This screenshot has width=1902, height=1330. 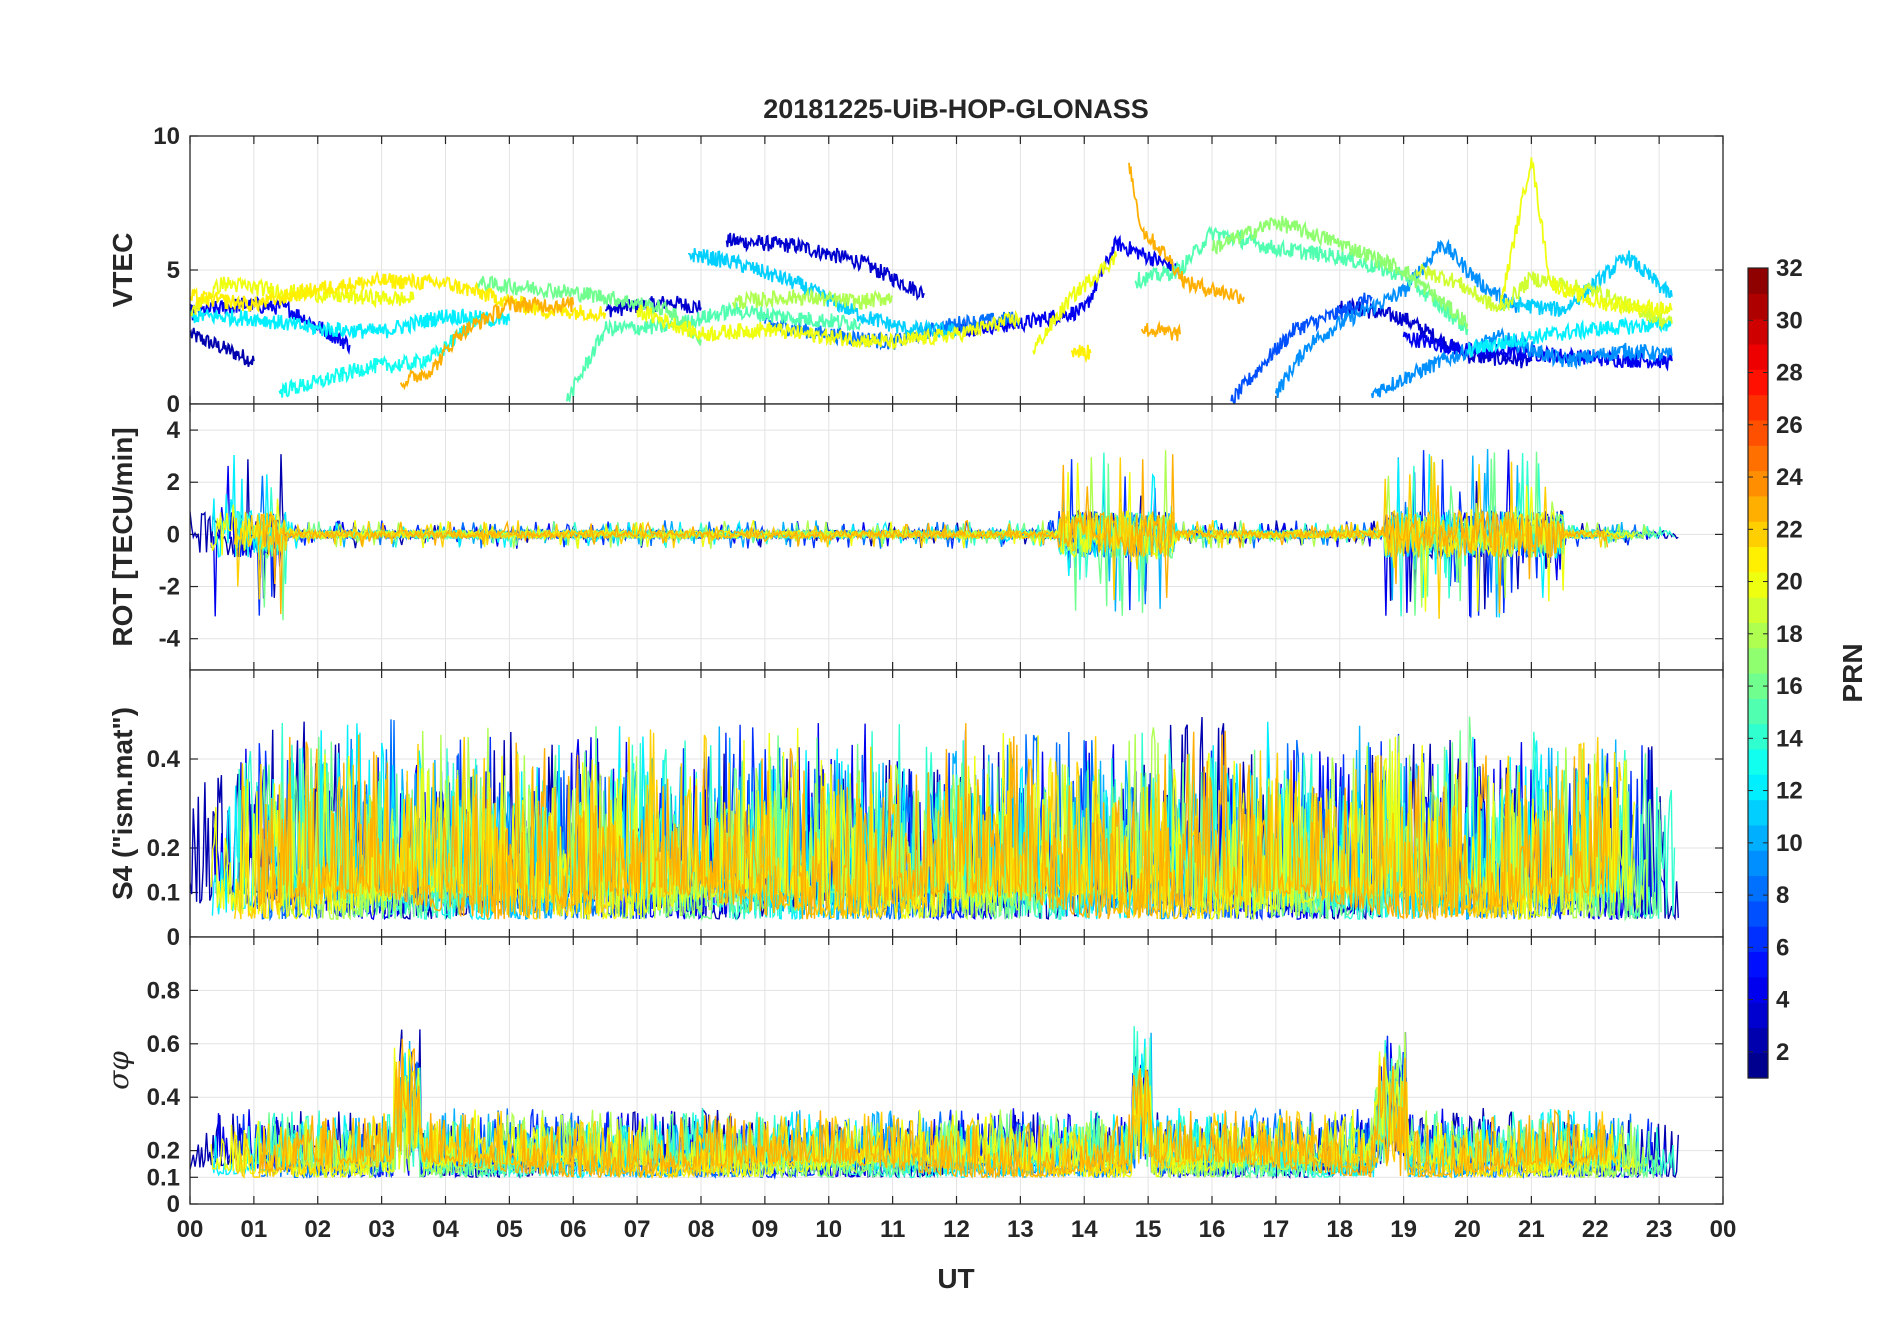 I want to click on y-tick-label: 0.4, so click(x=164, y=1097).